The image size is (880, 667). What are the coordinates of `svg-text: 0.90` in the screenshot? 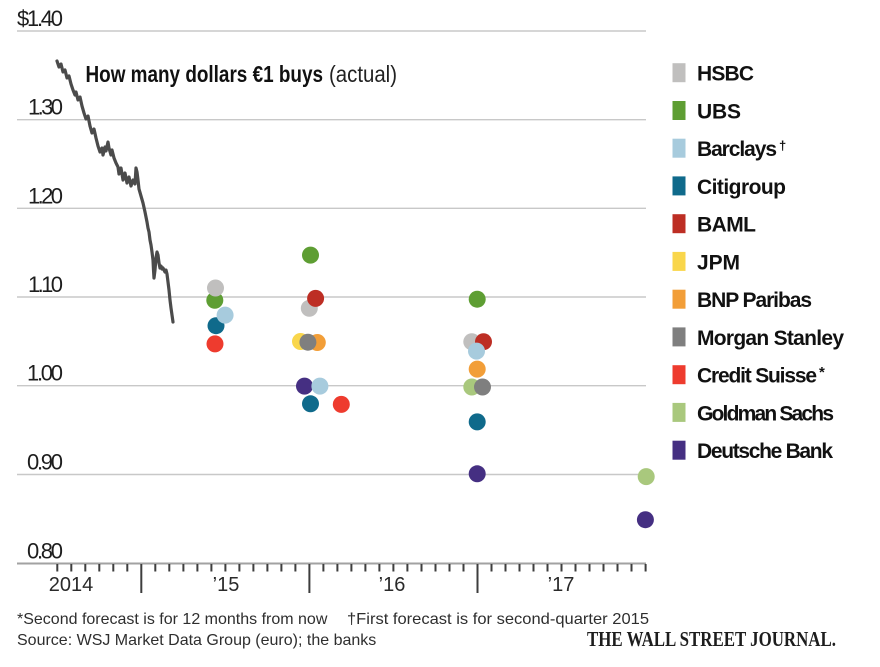 It's located at (45, 462).